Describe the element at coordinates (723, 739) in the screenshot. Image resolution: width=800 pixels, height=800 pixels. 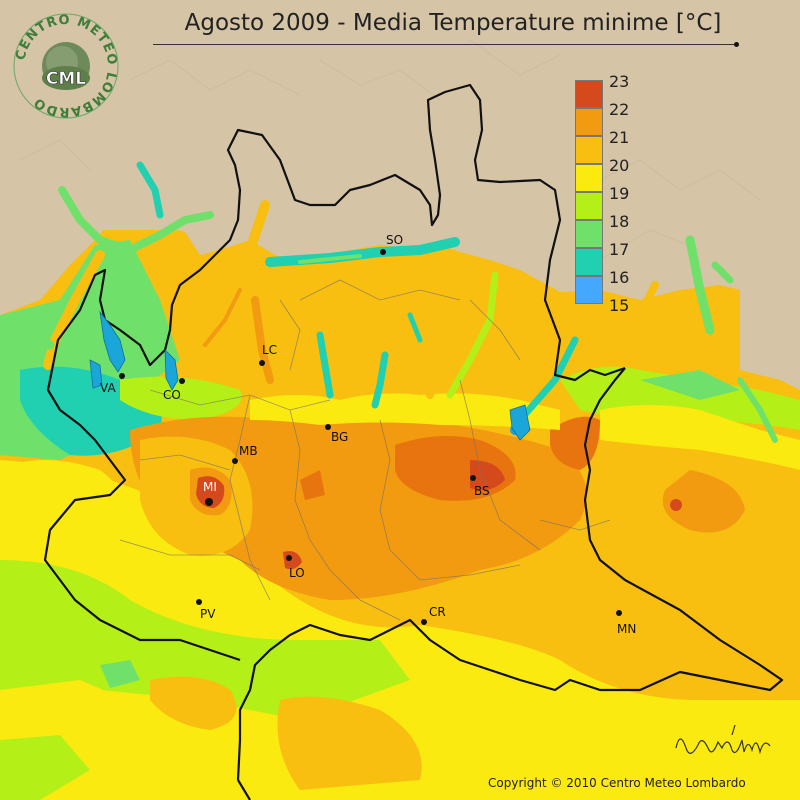
I see `artist-signature` at that location.